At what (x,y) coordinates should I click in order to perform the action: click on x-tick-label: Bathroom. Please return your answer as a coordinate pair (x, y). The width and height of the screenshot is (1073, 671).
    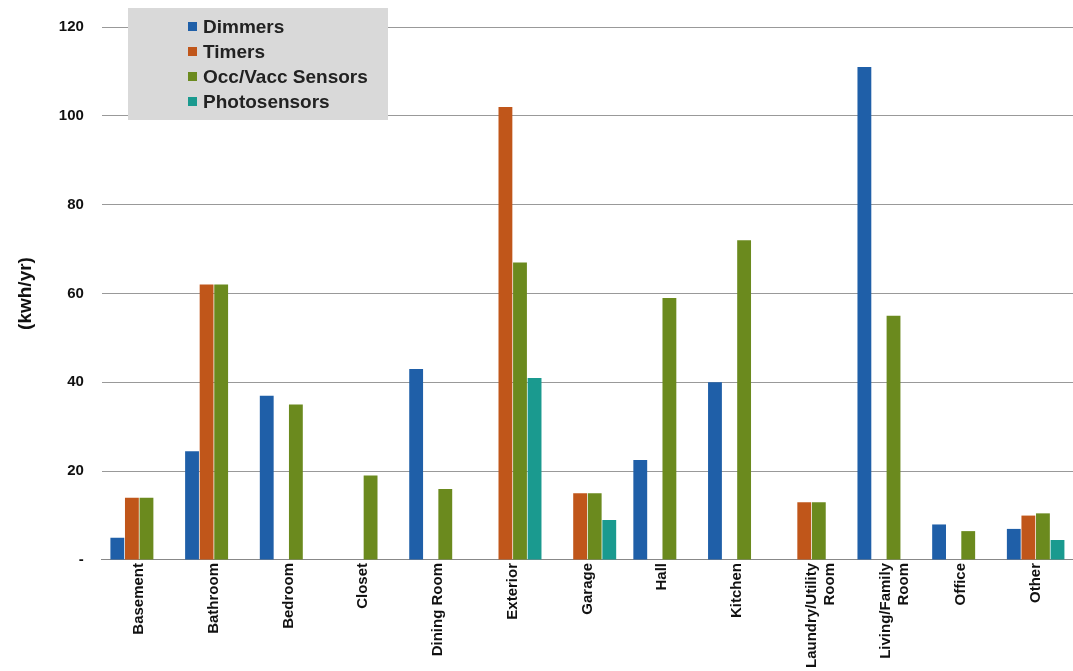
    Looking at the image, I should click on (213, 598).